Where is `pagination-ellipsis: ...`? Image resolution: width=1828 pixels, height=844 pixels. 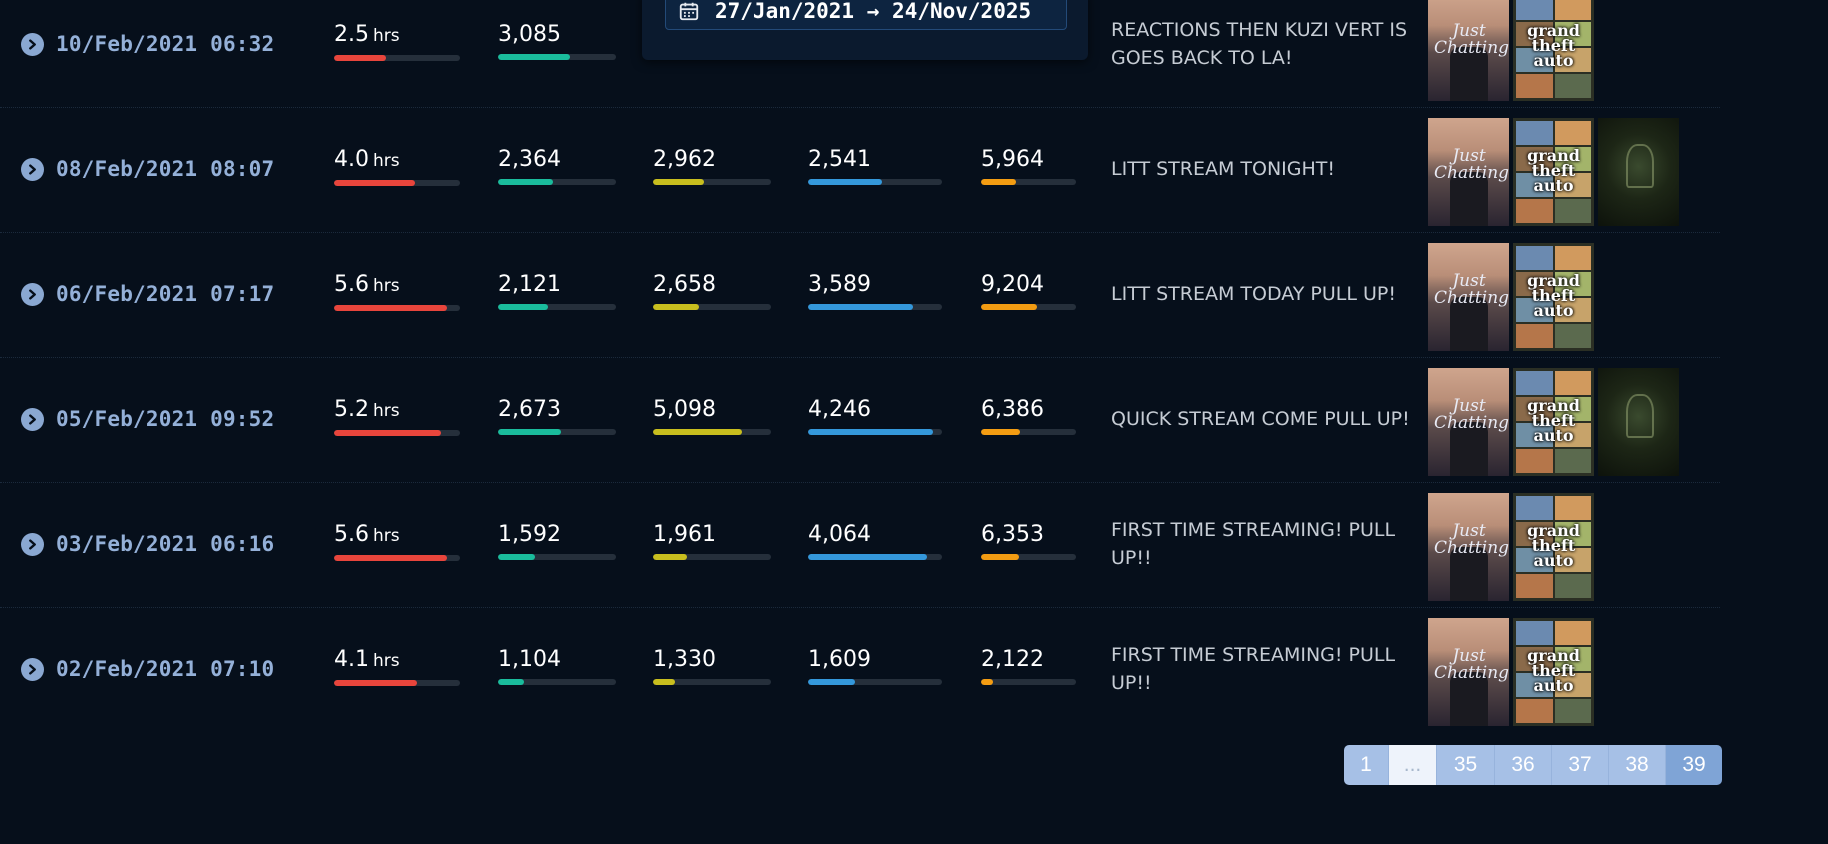 pagination-ellipsis: ... is located at coordinates (1413, 765).